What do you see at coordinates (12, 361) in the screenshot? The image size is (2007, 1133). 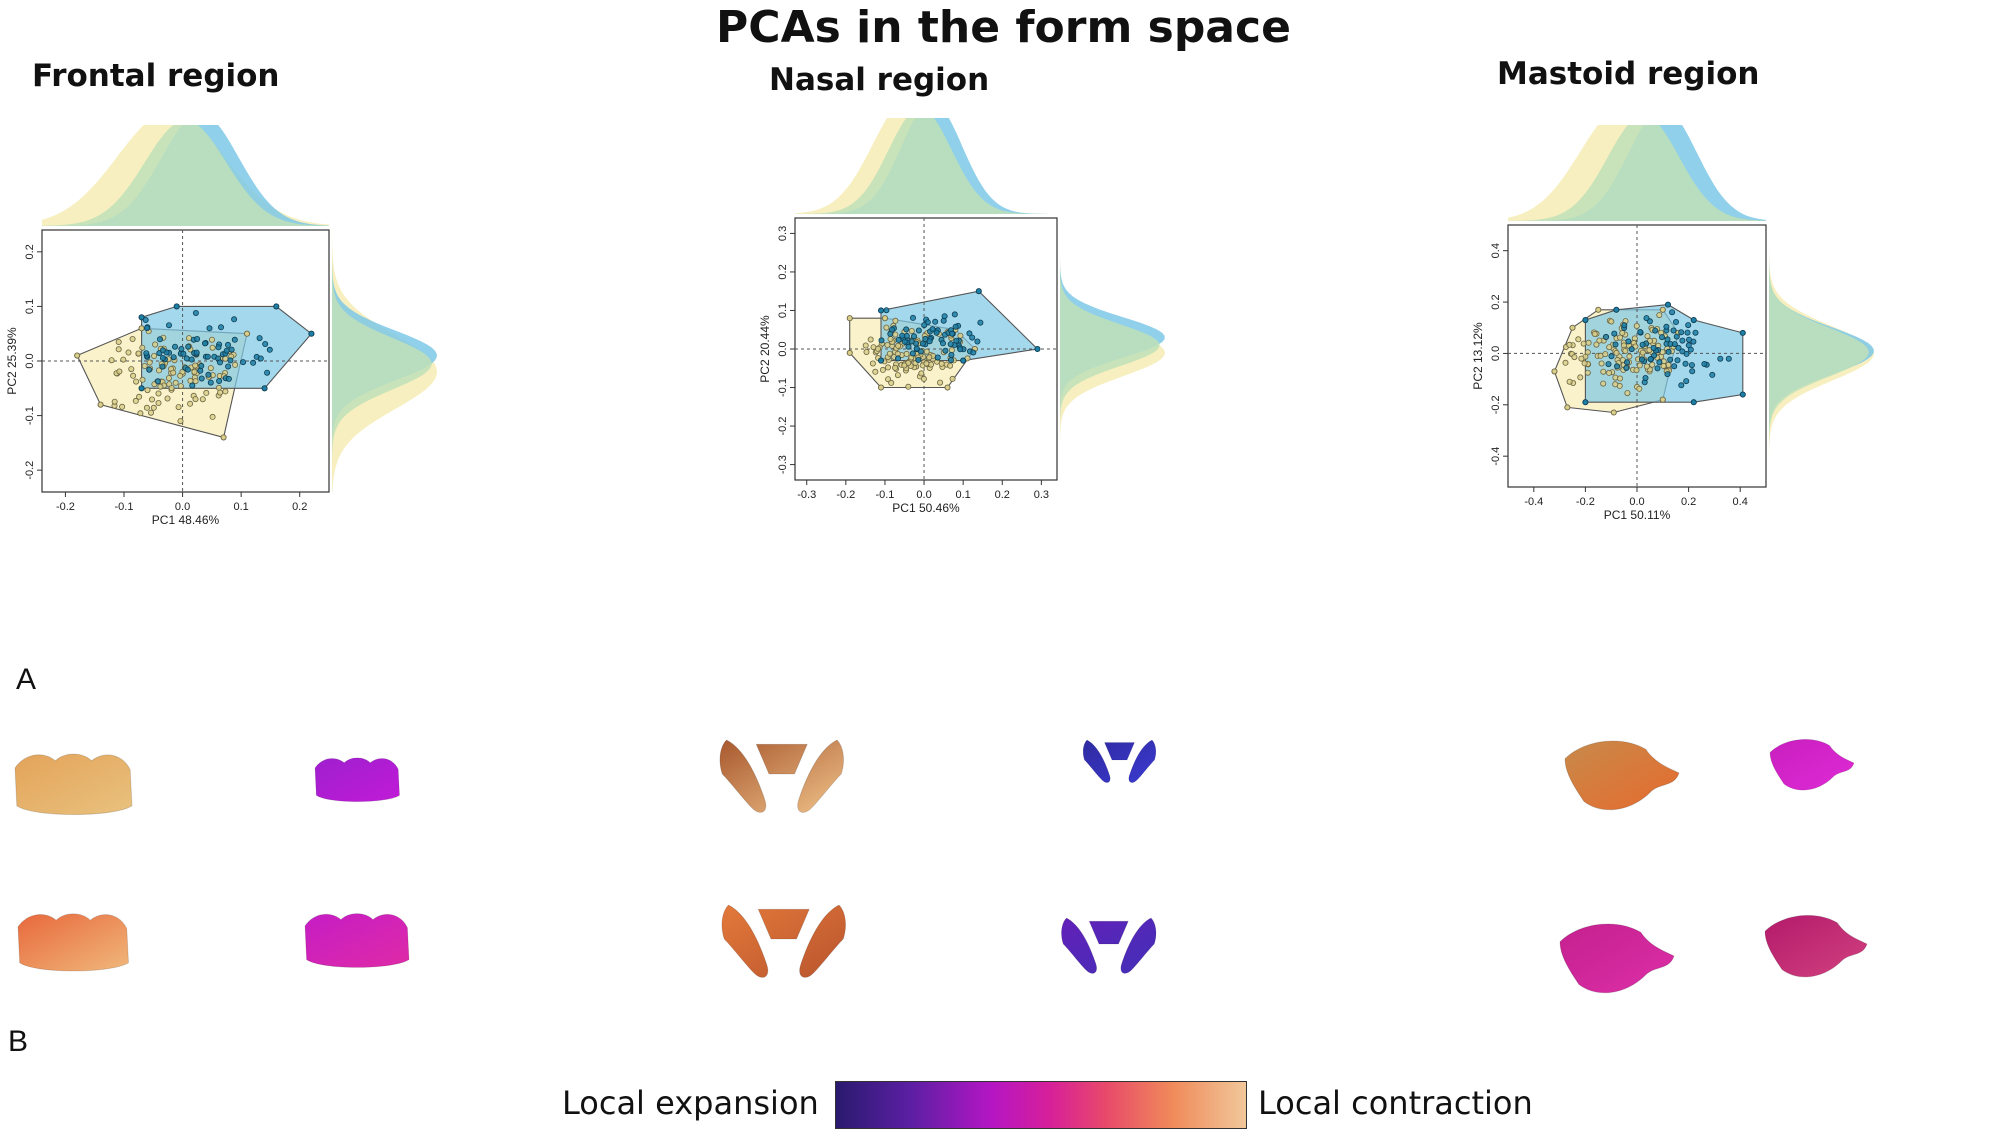 I see `y-axis-label: PC2 25.39%` at bounding box center [12, 361].